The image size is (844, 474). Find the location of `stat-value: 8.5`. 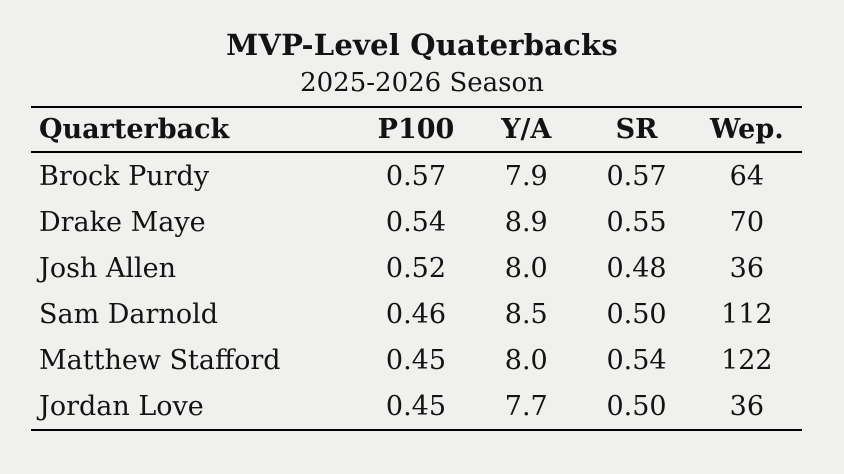

stat-value: 8.5 is located at coordinates (526, 314).